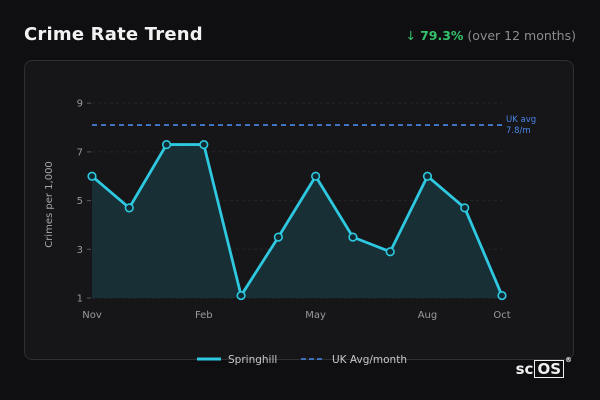 Image resolution: width=600 pixels, height=400 pixels. Describe the element at coordinates (49, 204) in the screenshot. I see `y-axis-title: Crimes per 1,000` at that location.